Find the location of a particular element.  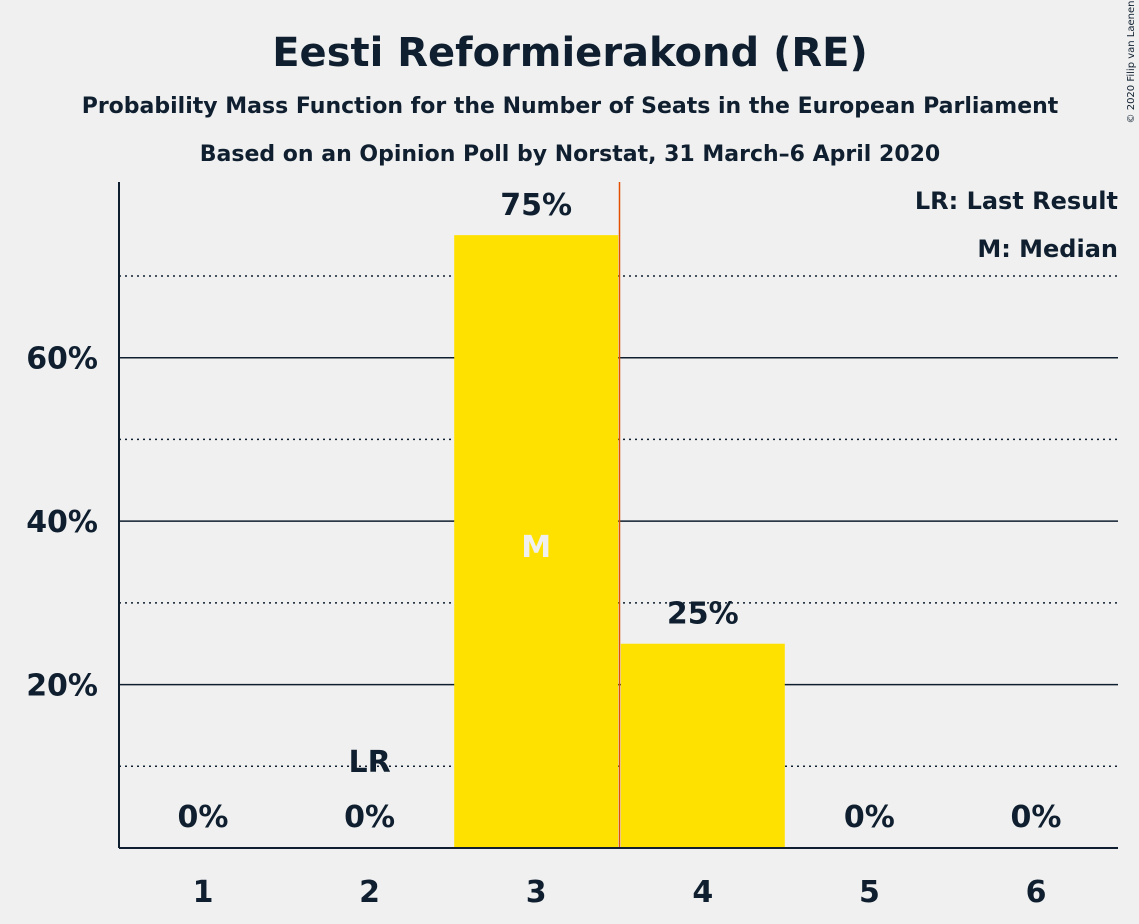

copyright-note: © 2020 Filip van Laenen is located at coordinates (1131, 62).